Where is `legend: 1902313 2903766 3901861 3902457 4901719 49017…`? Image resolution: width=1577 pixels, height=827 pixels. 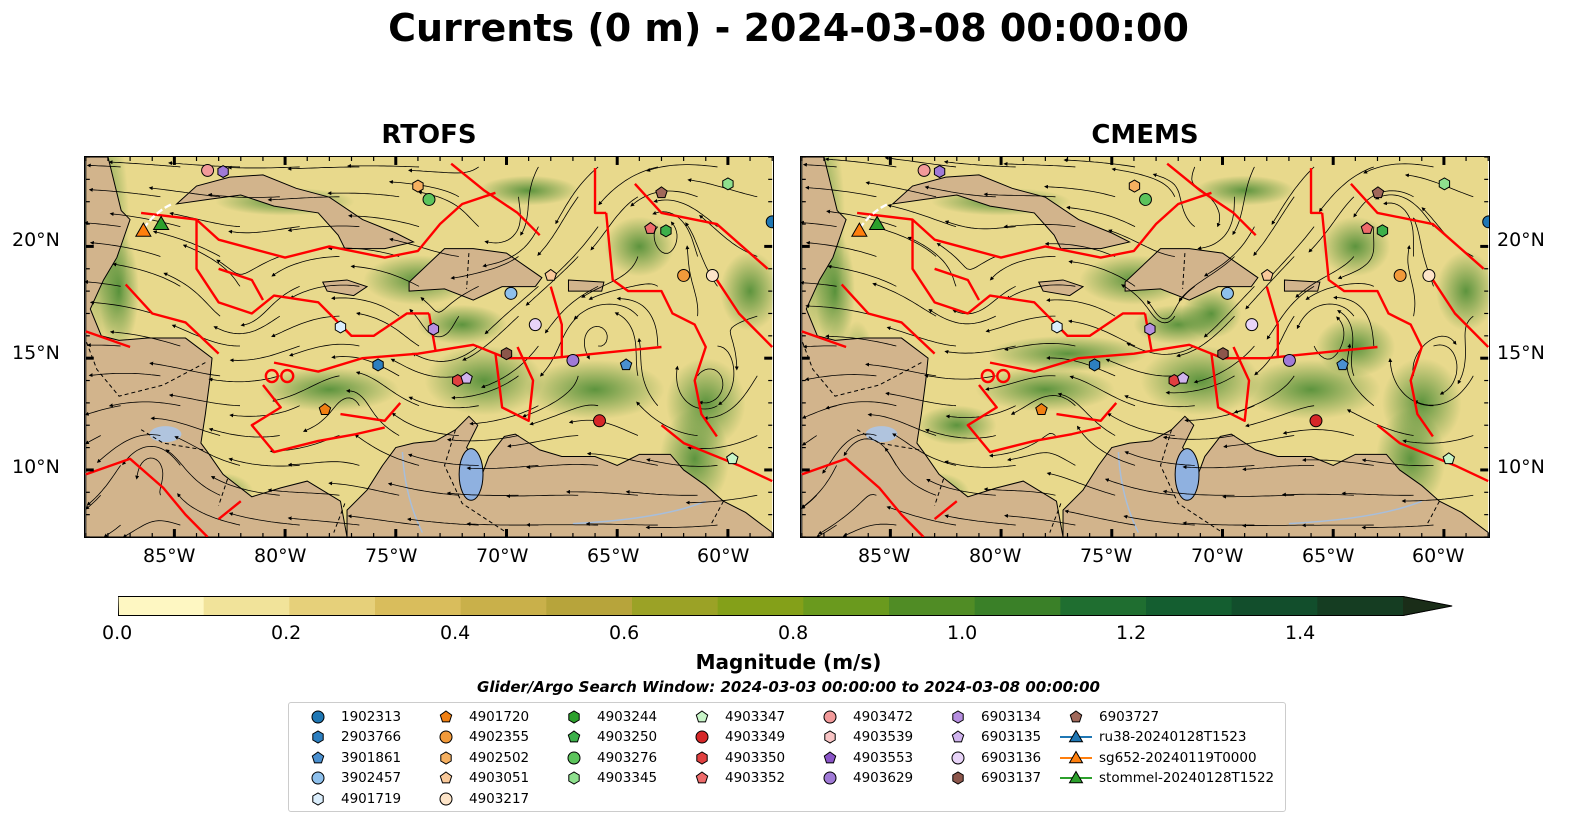
legend: 1902313 2903766 3901861 3902457 4901719 49017… is located at coordinates (787, 757).